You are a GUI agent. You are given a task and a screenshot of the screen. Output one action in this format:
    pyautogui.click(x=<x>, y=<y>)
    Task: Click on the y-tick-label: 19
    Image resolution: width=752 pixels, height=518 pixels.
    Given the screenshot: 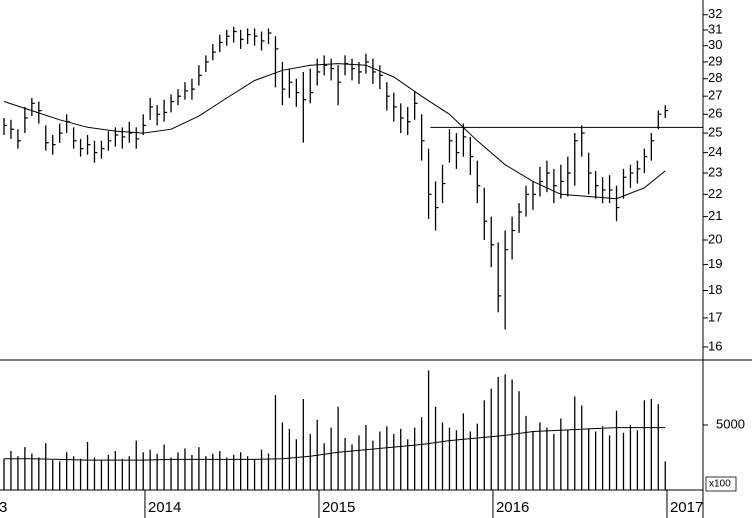 What is the action you would take?
    pyautogui.click(x=715, y=263)
    